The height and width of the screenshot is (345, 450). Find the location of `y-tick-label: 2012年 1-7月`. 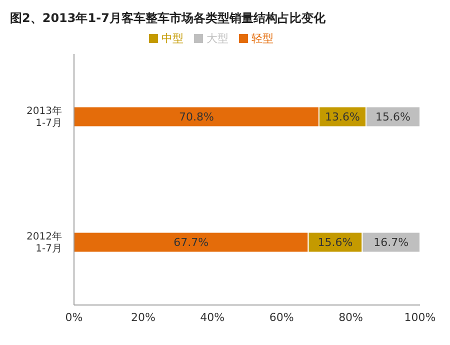

y-tick-label: 2012年 1-7月 is located at coordinates (44, 242).